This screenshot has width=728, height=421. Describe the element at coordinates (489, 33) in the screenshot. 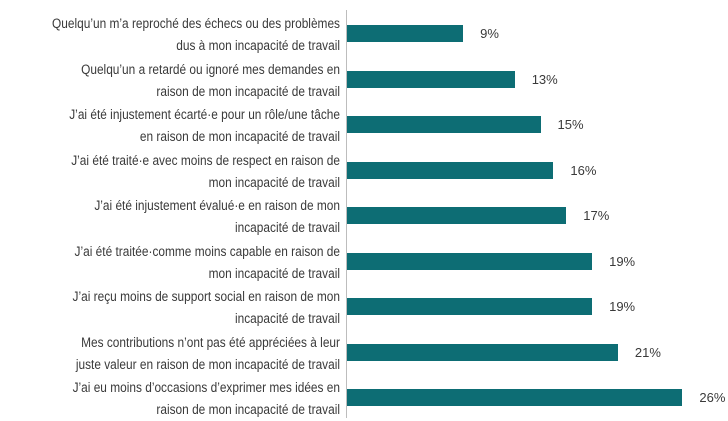

I see `bar-value-label: 9%` at that location.